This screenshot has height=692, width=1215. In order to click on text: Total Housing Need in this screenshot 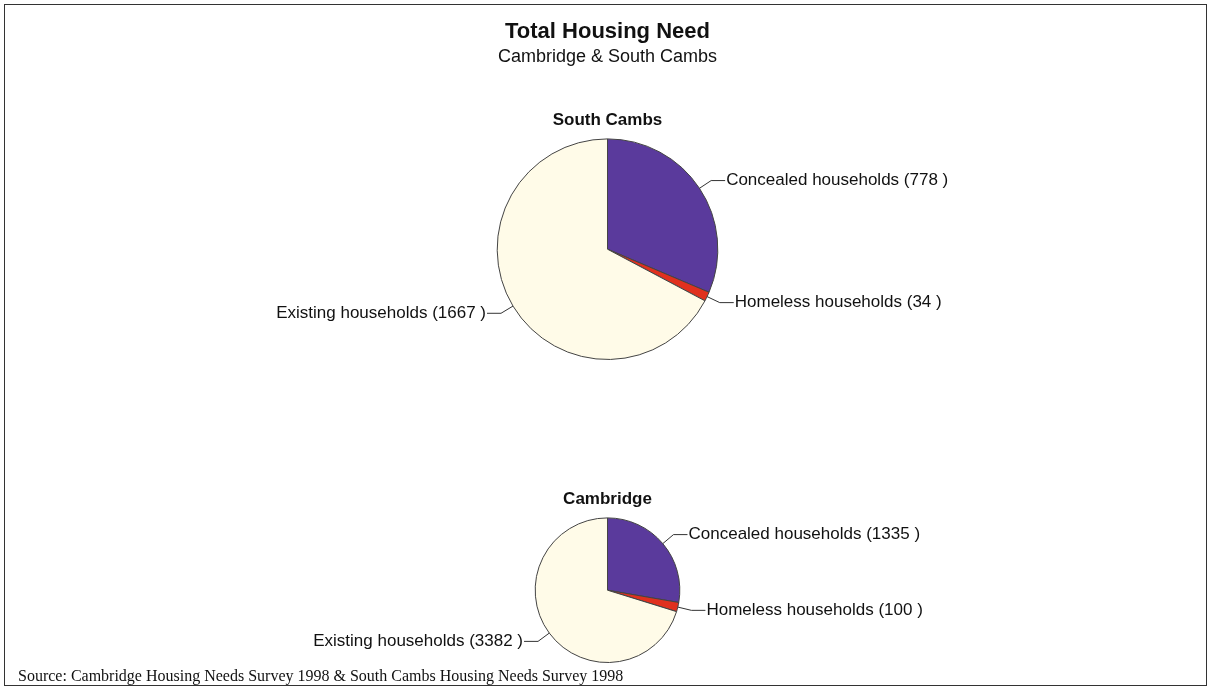, I will do `click(607, 31)`.